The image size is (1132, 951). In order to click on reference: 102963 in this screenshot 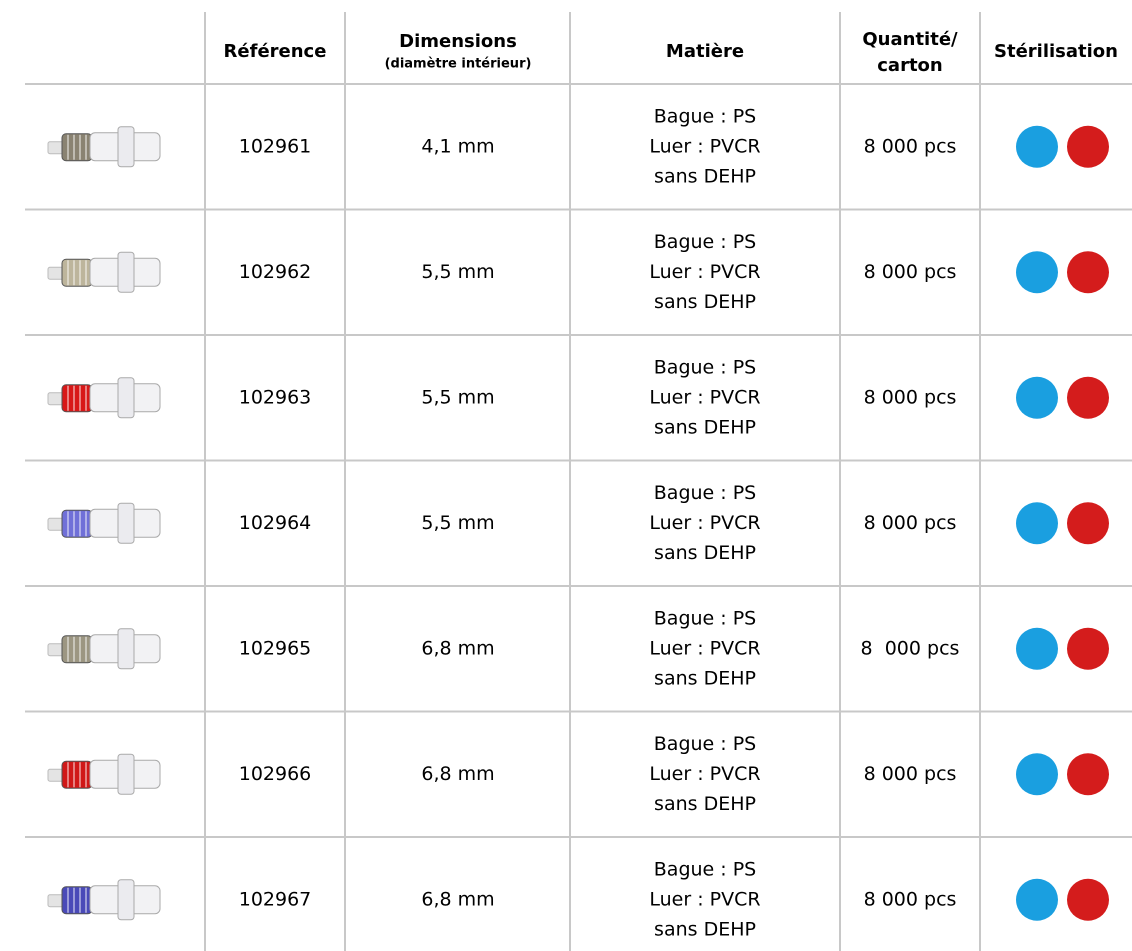, I will do `click(275, 397)`.